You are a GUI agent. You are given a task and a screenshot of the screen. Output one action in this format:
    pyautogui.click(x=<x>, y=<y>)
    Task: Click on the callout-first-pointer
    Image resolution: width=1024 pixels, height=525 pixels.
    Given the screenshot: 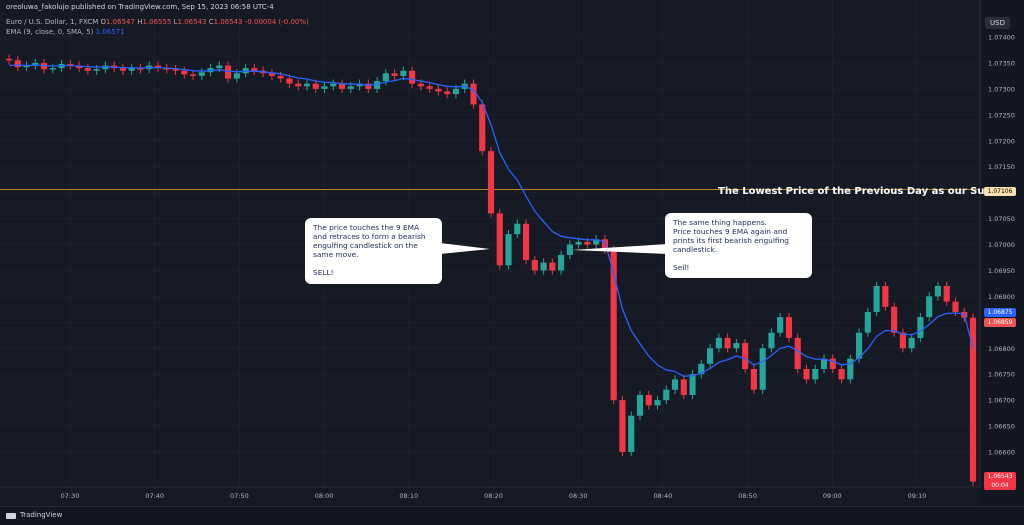 What is the action you would take?
    pyautogui.click(x=465, y=248)
    